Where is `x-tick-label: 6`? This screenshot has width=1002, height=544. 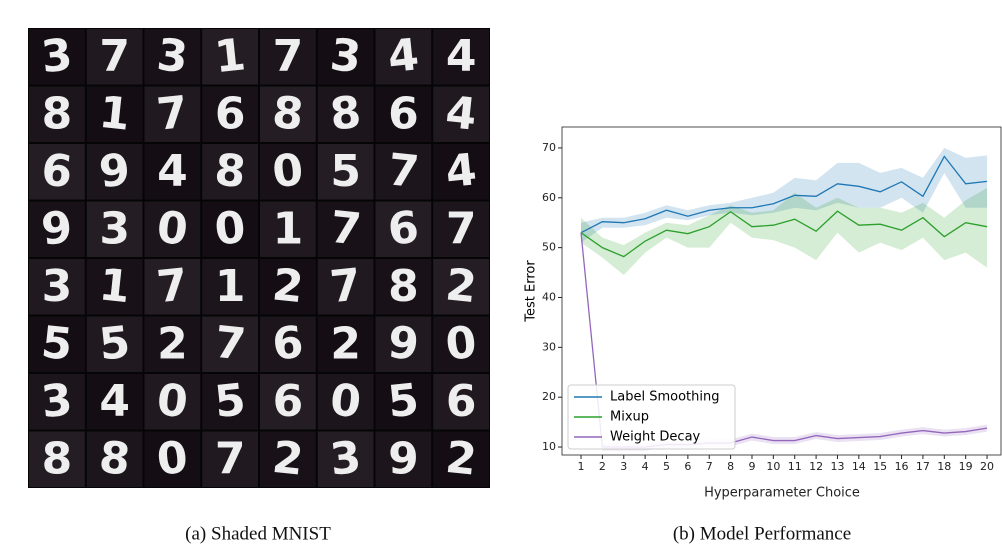 x-tick-label: 6 is located at coordinates (687, 466).